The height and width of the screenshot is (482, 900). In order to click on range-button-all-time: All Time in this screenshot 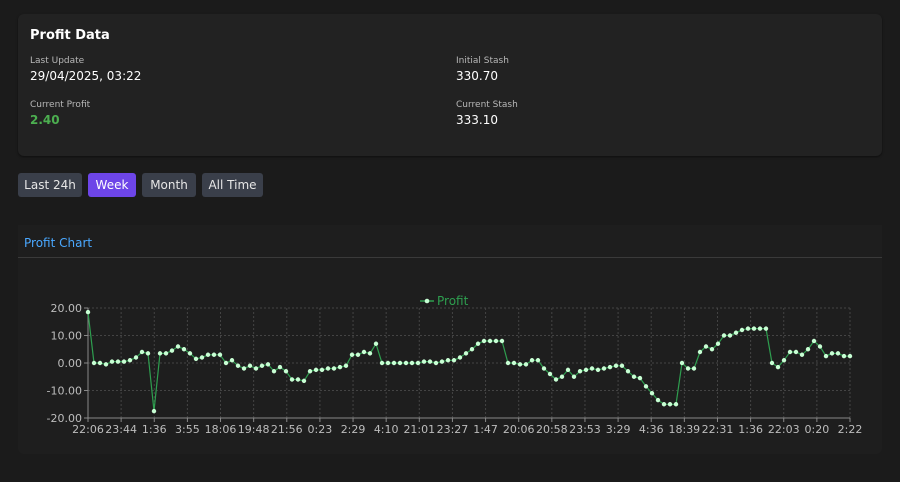, I will do `click(232, 185)`.